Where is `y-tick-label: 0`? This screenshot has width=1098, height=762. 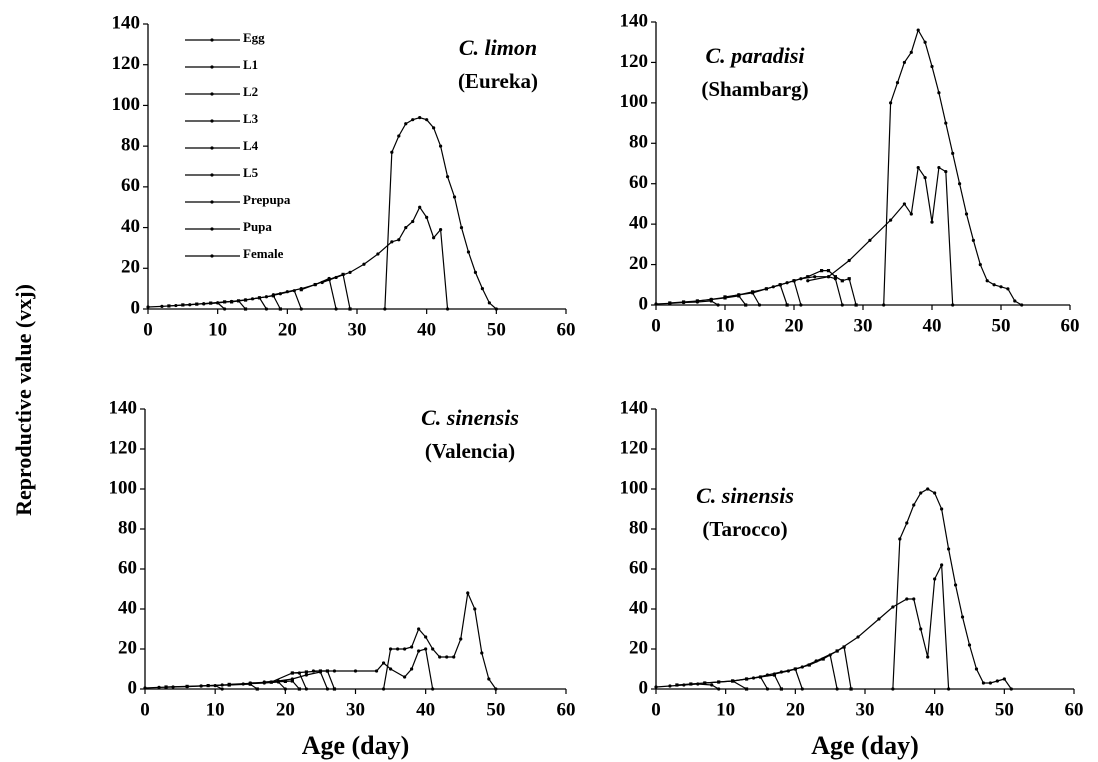
y-tick-label: 0 is located at coordinates (136, 307).